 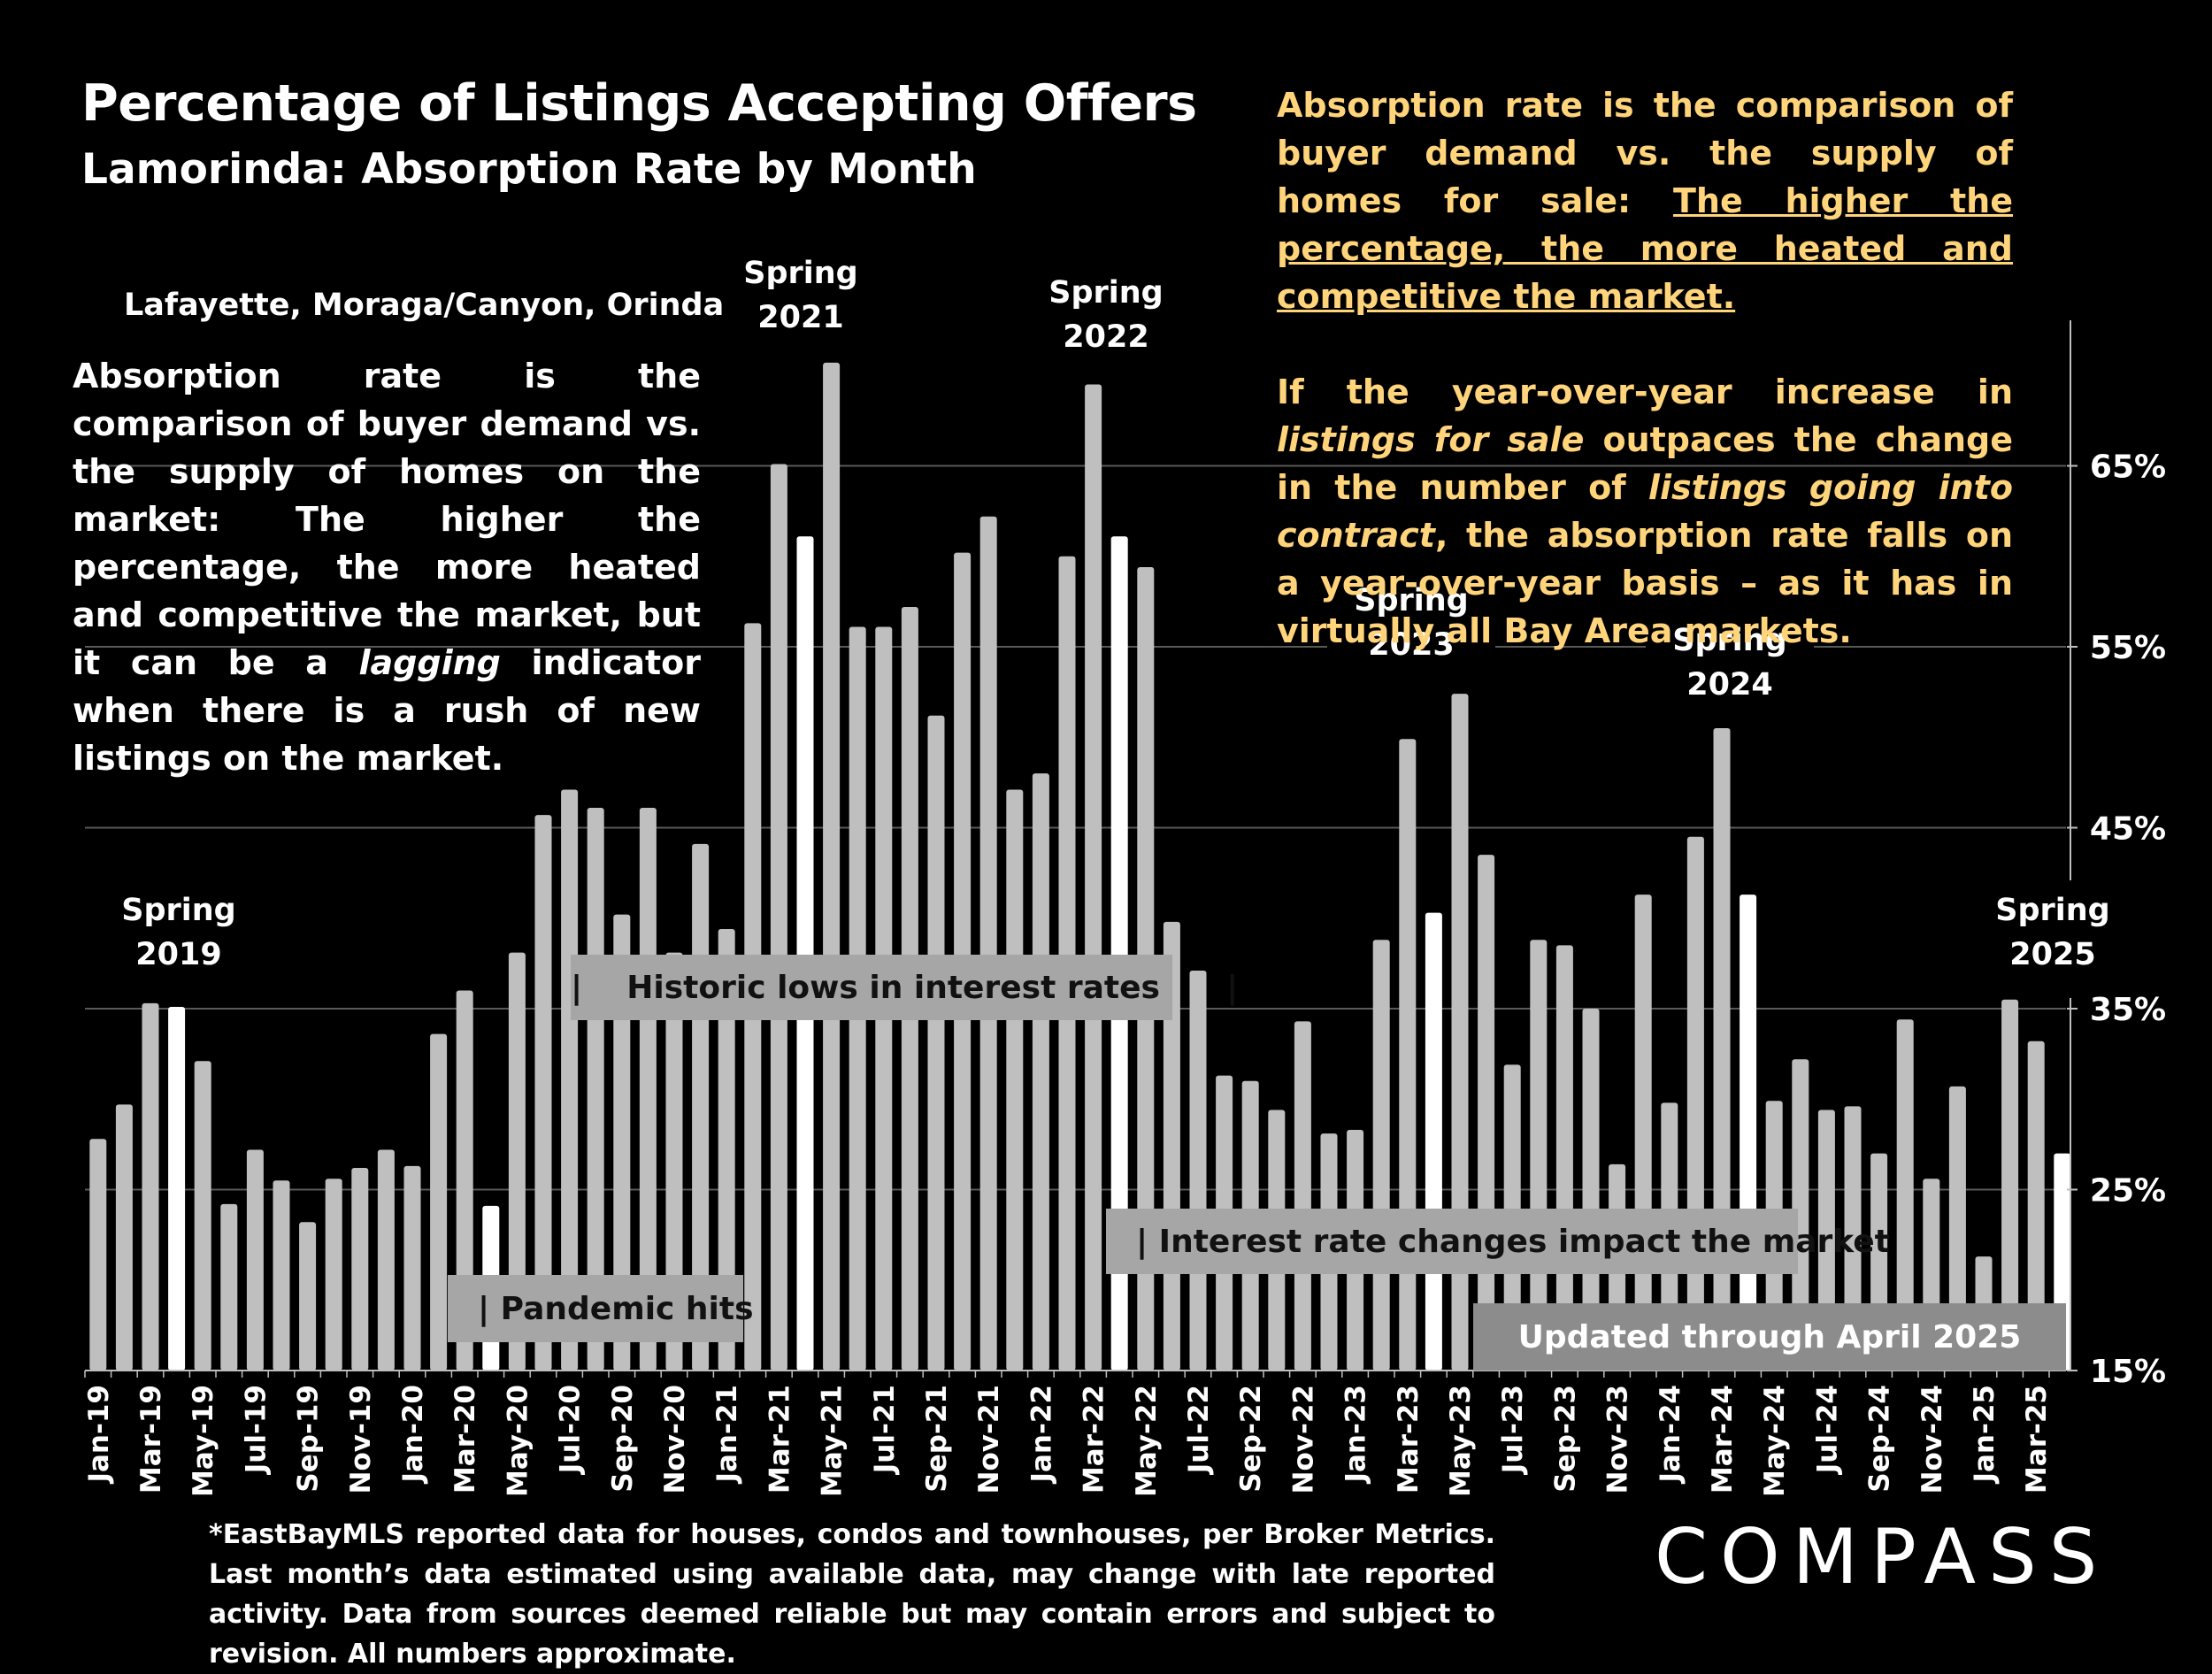 What do you see at coordinates (178, 954) in the screenshot?
I see `spring-label-line2: 2019` at bounding box center [178, 954].